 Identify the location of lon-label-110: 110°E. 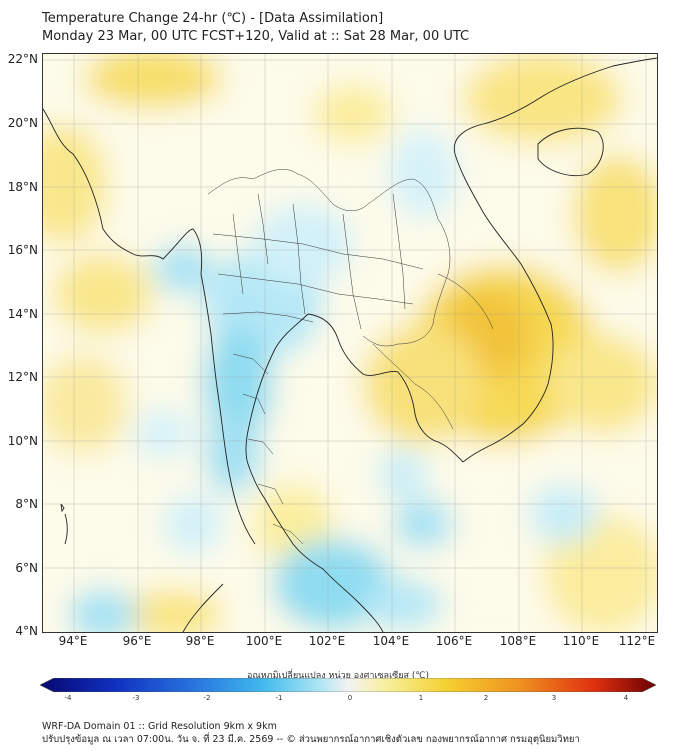
(581, 641).